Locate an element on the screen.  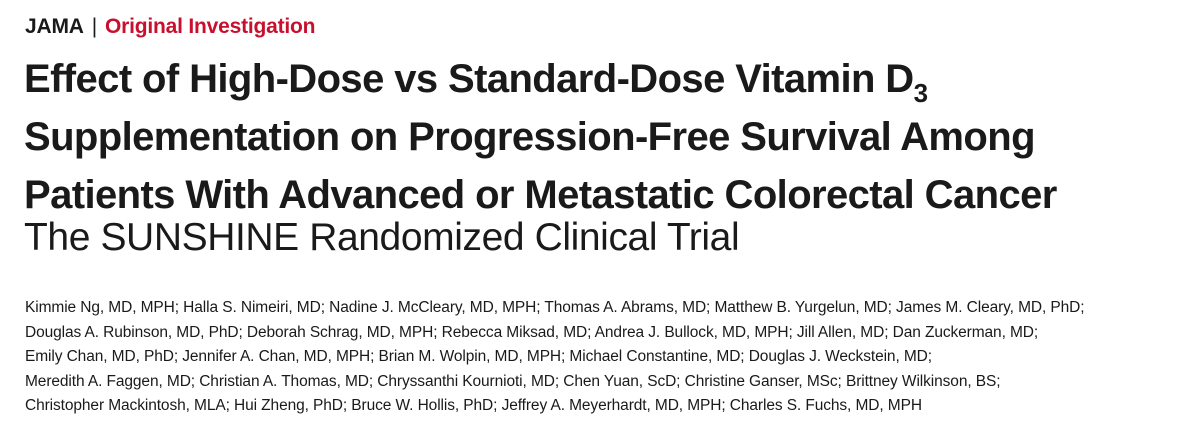
journal-name: JAMA is located at coordinates (54, 26).